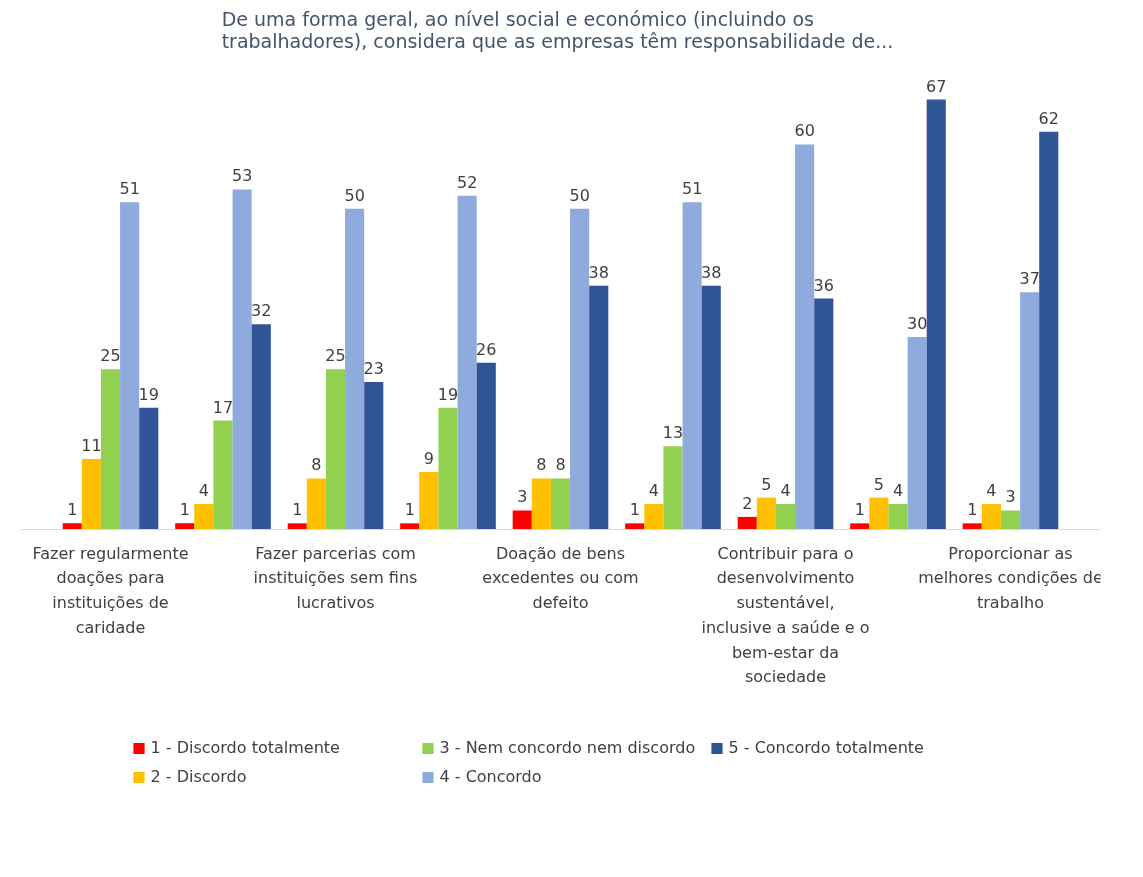 The width and height of the screenshot is (1143, 877). Describe the element at coordinates (673, 433) in the screenshot. I see `data-label: 13` at that location.